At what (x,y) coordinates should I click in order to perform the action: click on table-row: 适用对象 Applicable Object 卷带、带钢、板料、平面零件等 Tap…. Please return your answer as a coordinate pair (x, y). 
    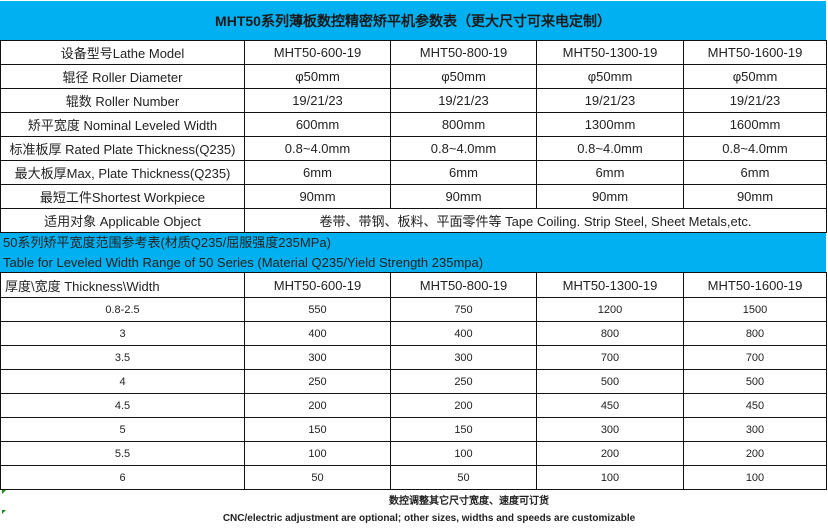
    Looking at the image, I should click on (413, 220).